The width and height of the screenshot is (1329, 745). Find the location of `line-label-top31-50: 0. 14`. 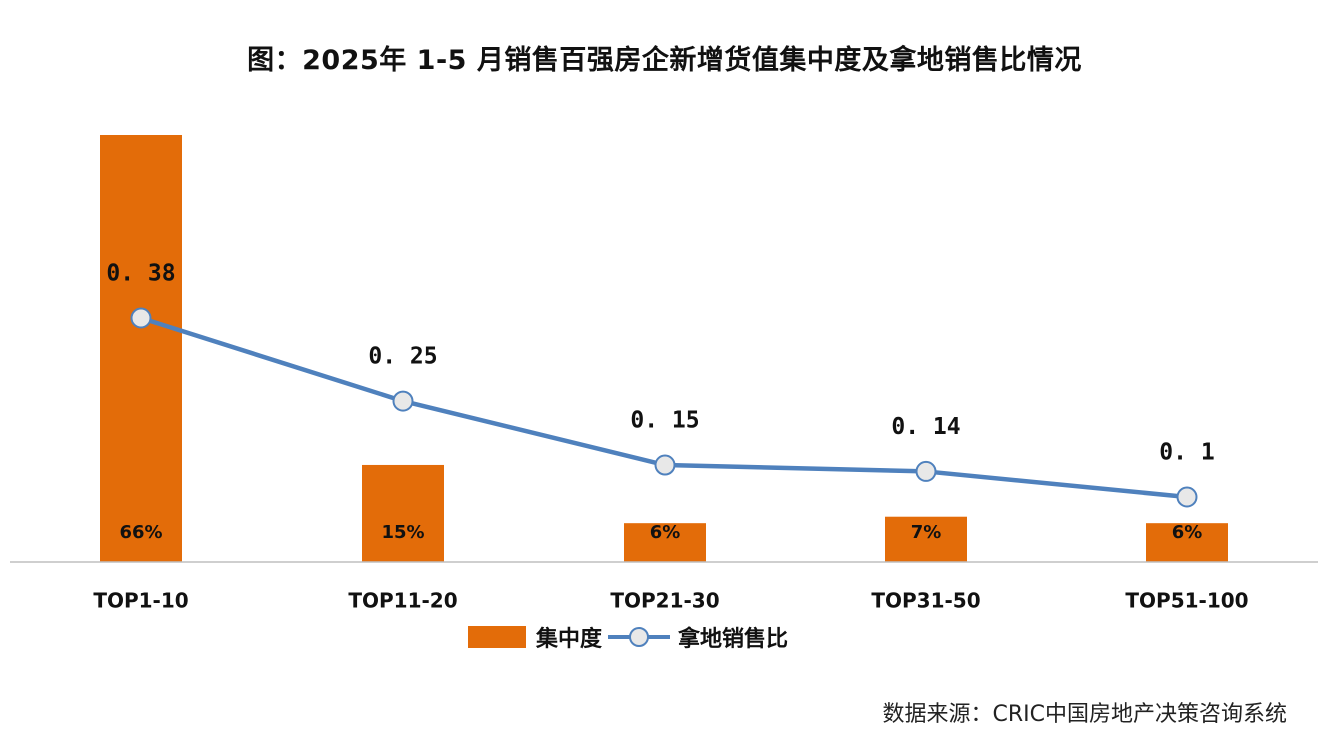

line-label-top31-50: 0. 14 is located at coordinates (925, 427).